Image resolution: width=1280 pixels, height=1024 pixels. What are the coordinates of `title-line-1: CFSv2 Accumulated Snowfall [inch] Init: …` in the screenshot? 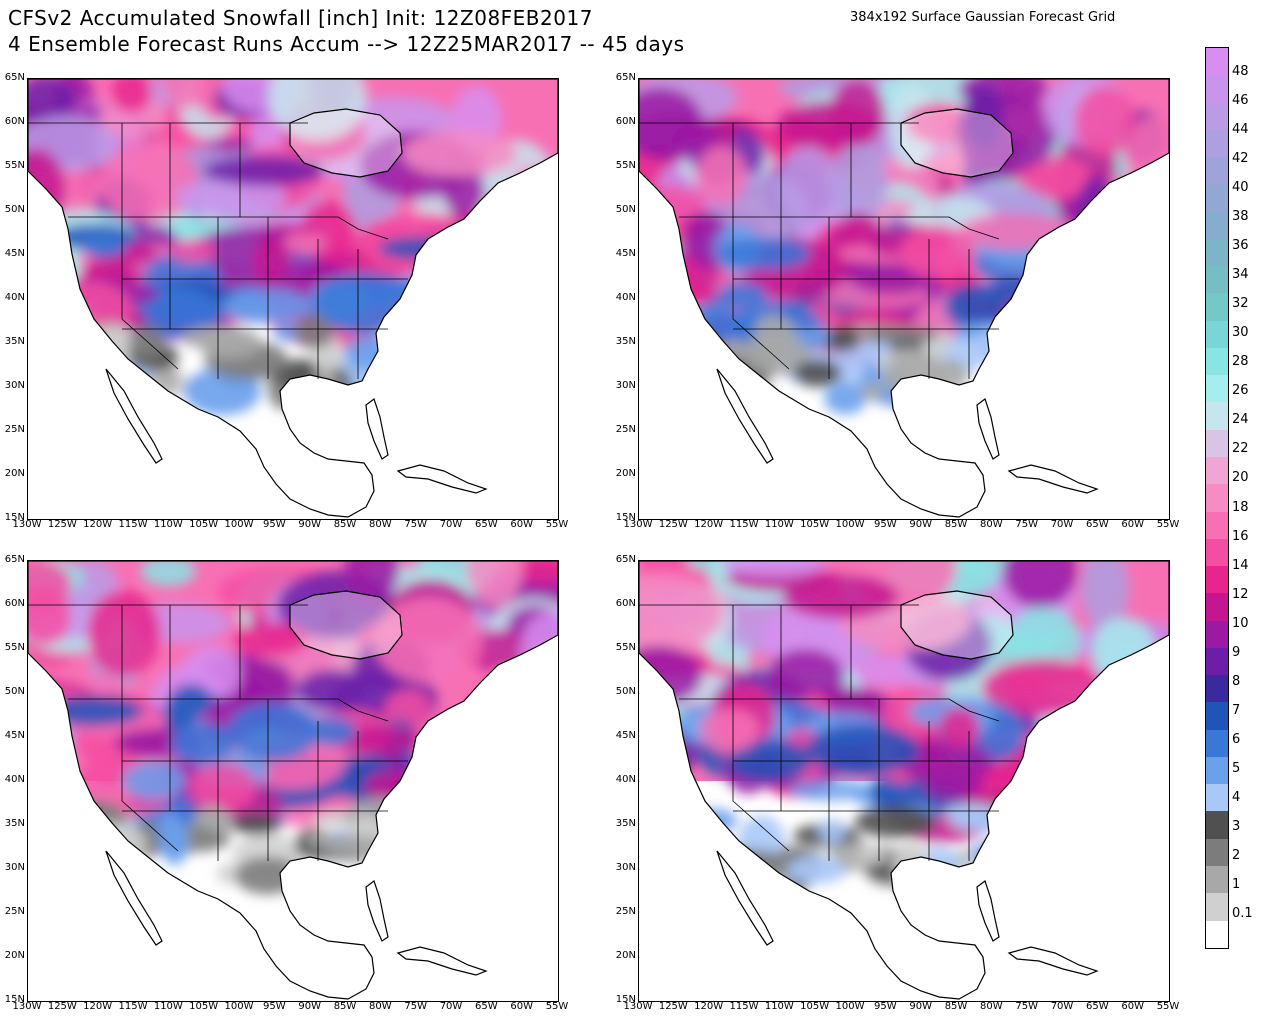 It's located at (300, 18).